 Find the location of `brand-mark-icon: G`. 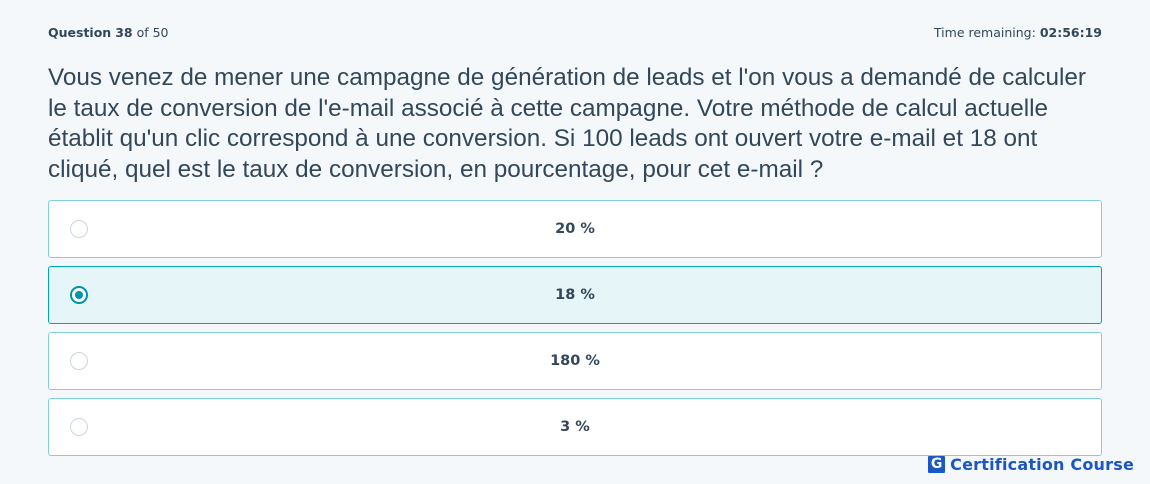

brand-mark-icon: G is located at coordinates (937, 464).